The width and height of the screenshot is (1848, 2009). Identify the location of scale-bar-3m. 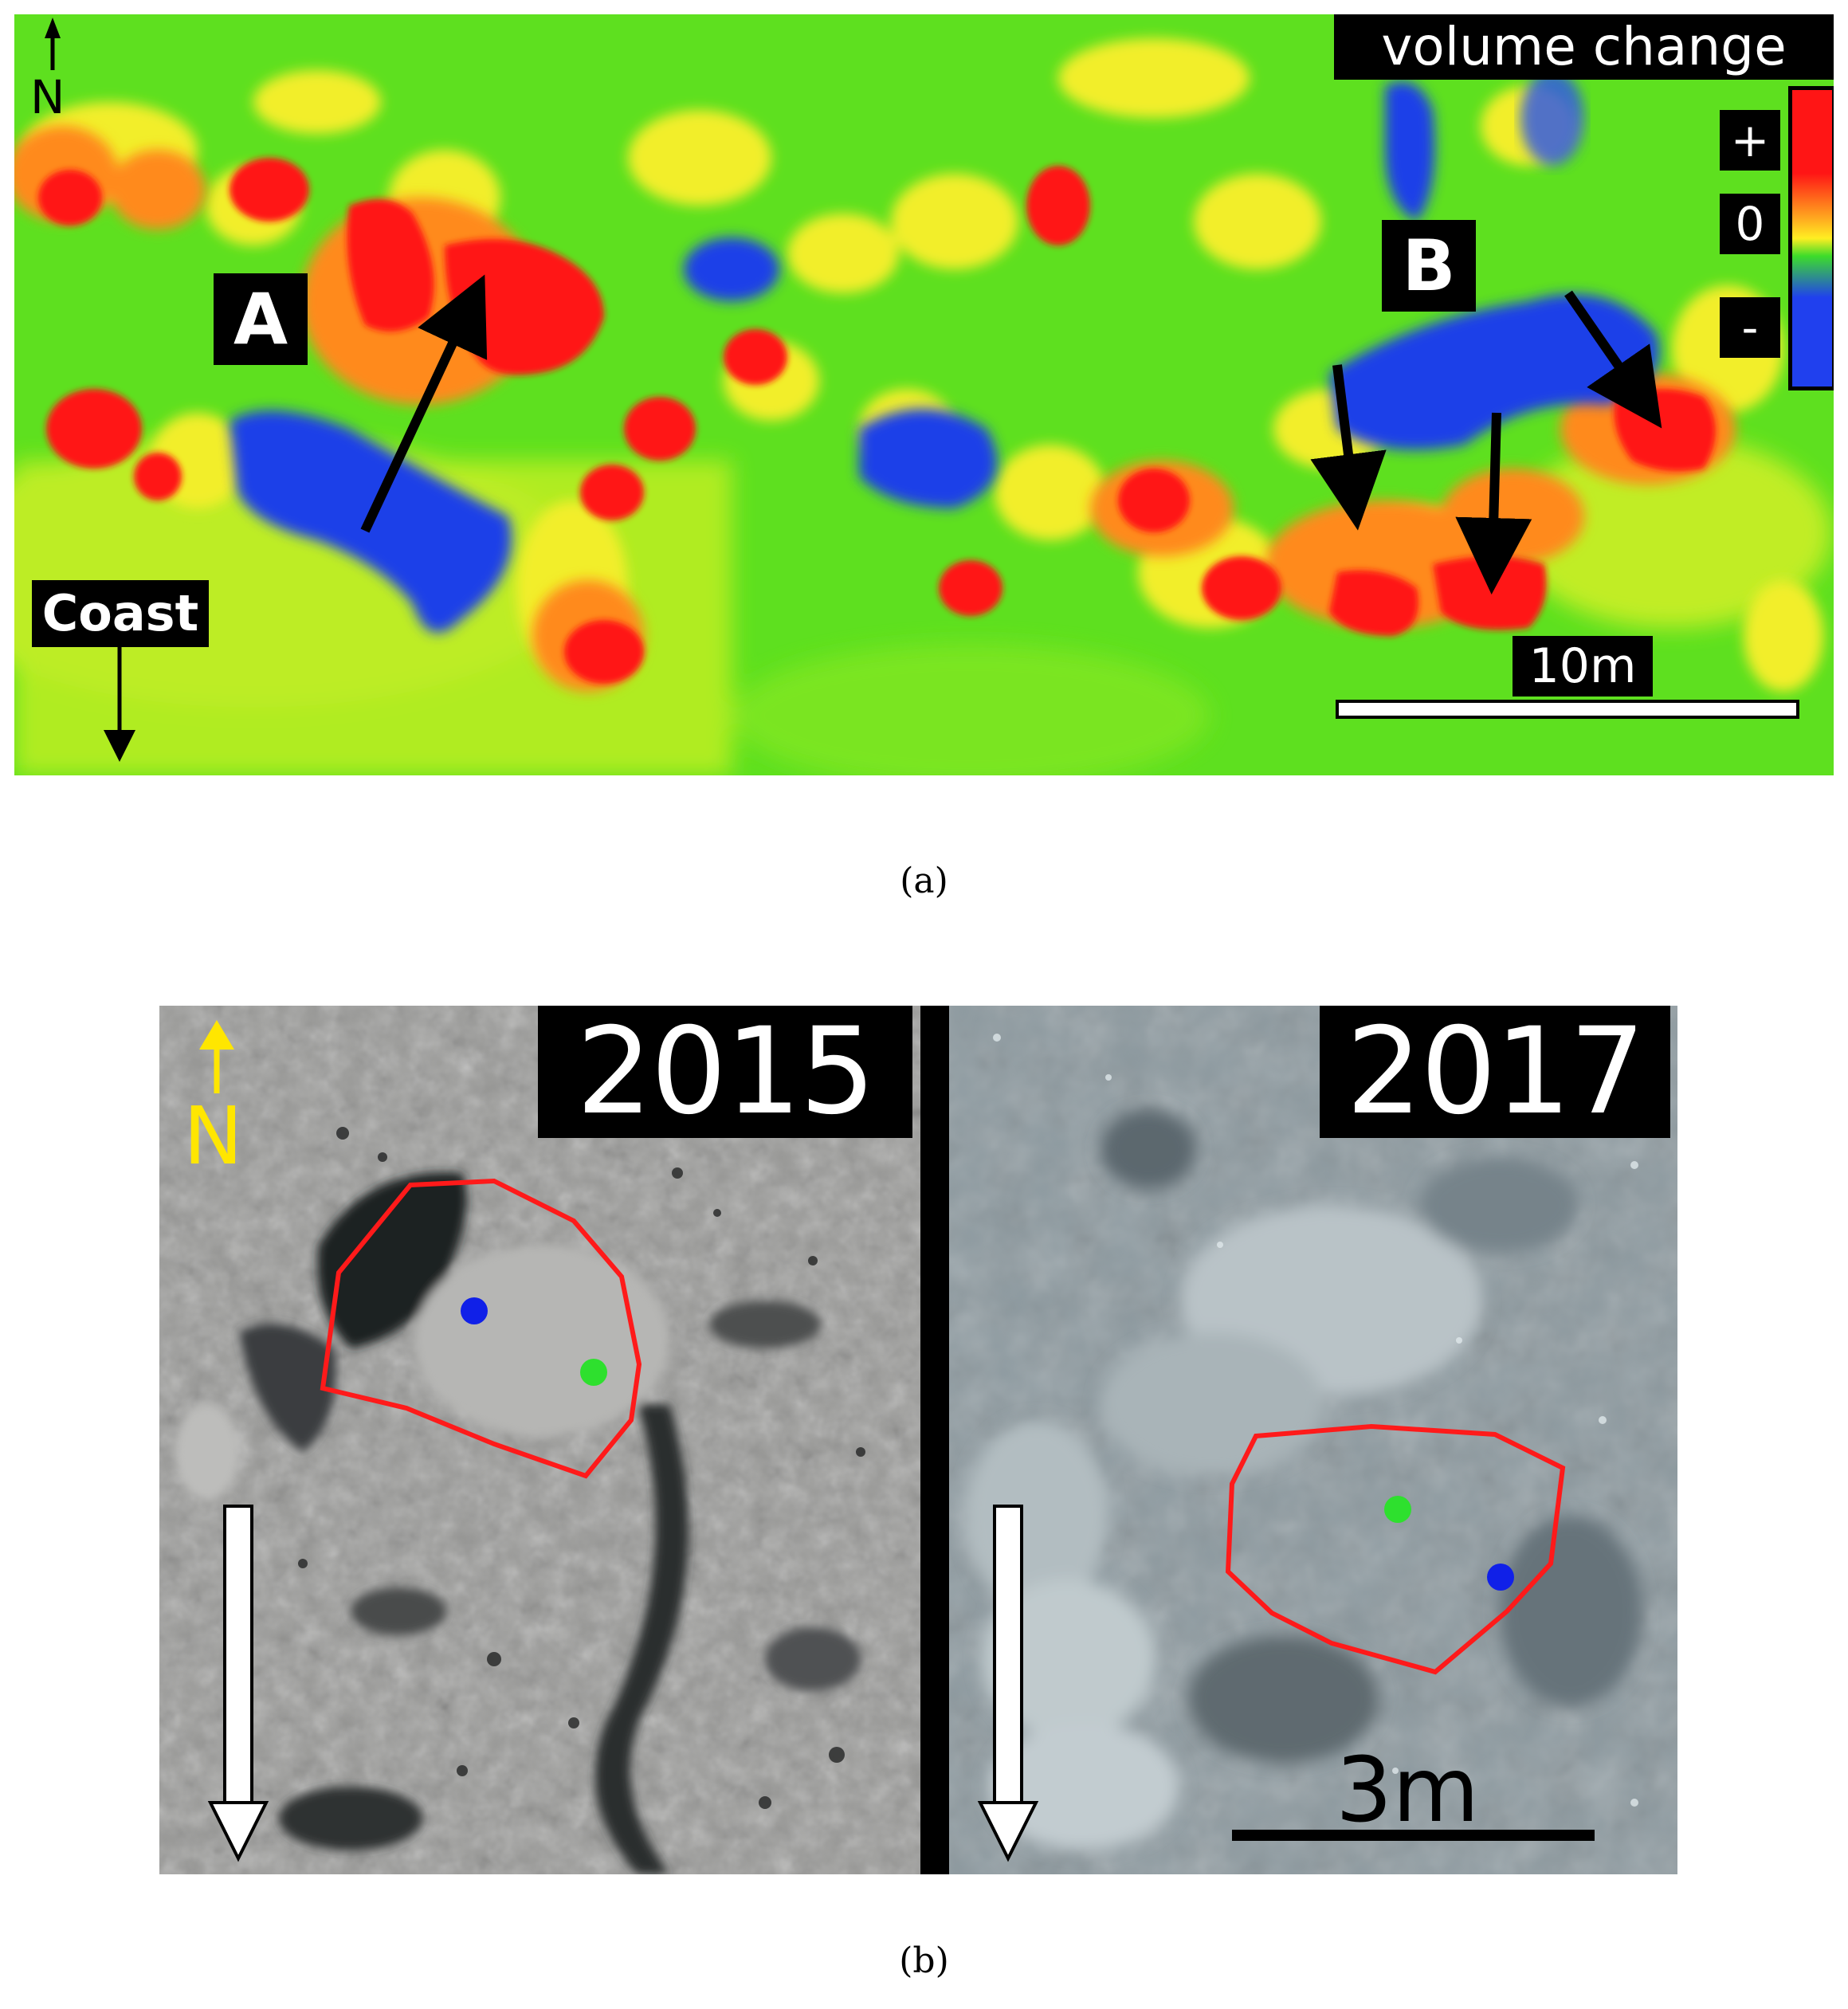
(1413, 1835).